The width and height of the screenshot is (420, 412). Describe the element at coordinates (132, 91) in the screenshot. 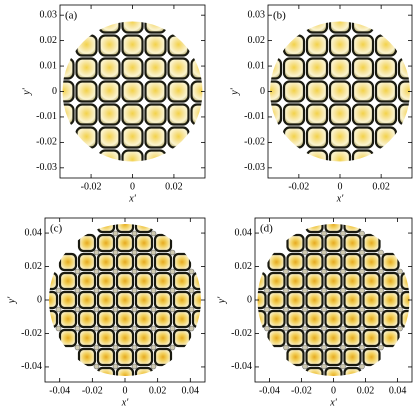

I see `pattern` at that location.